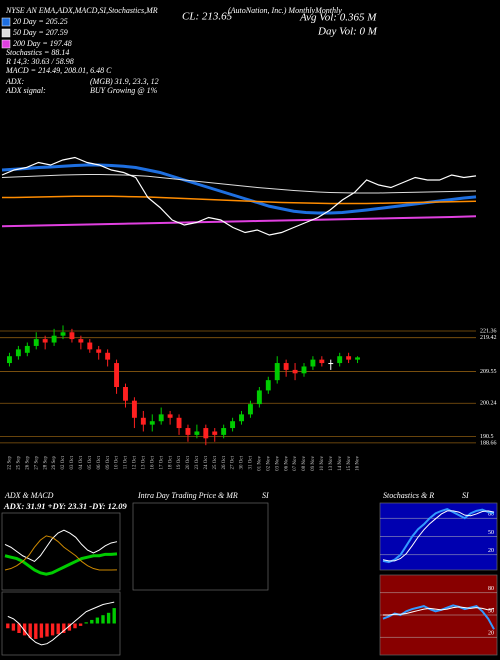  What do you see at coordinates (295, 463) in the screenshot?
I see `x-tick-label: 07 Nov` at bounding box center [295, 463].